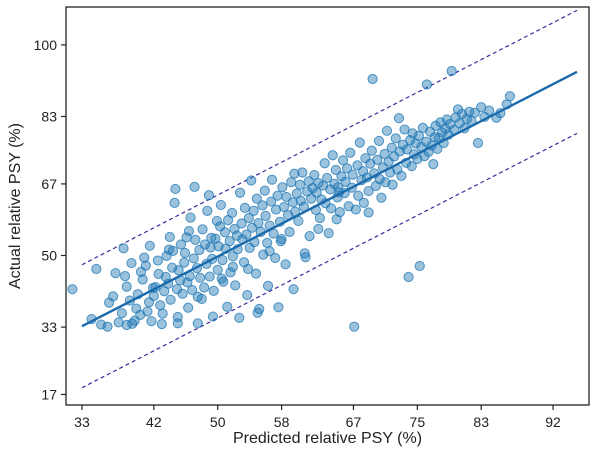 The height and width of the screenshot is (450, 597). What do you see at coordinates (82, 422) in the screenshot?
I see `x-tick-label: 33` at bounding box center [82, 422].